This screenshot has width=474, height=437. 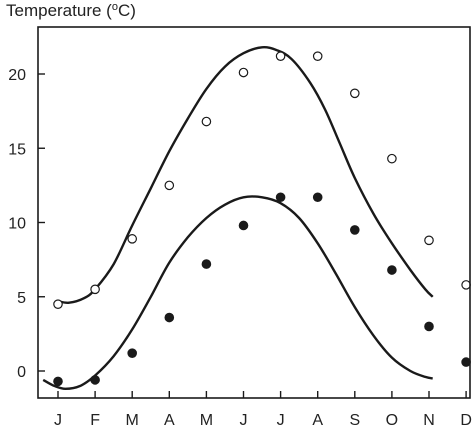 I want to click on x-tick-label: F, so click(x=95, y=420).